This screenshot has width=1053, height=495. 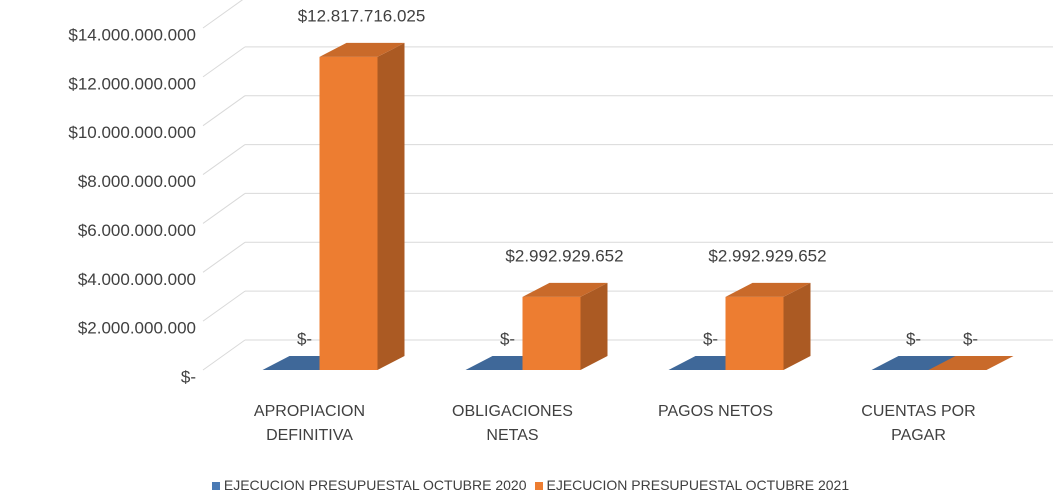 I want to click on x-tick-label: PAGOS NETOS, so click(x=715, y=411).